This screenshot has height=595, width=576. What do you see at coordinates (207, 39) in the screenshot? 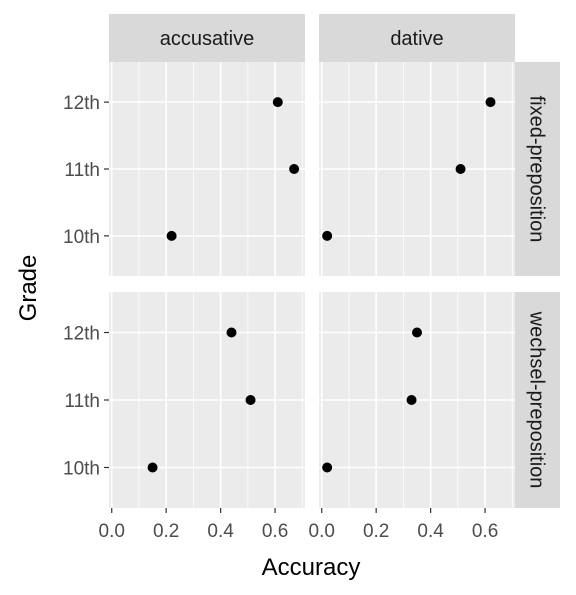
I see `column-strip-label: accusative` at bounding box center [207, 39].